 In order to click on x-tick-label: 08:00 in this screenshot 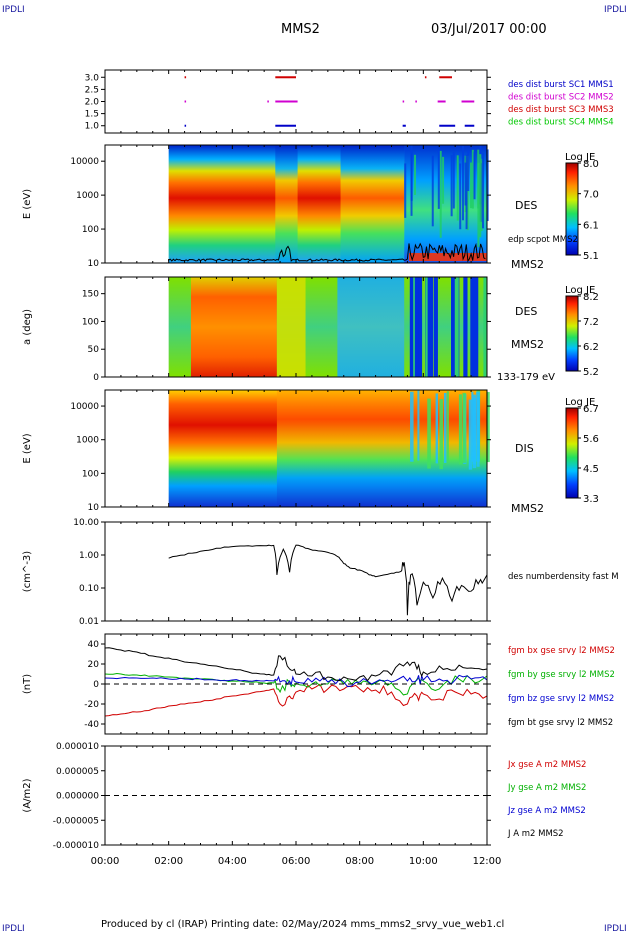, I will do `click(359, 861)`.